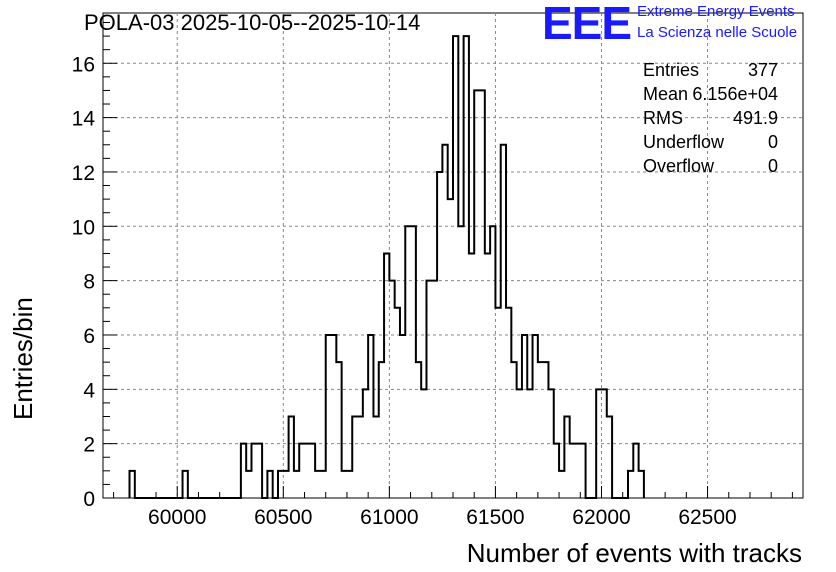 The image size is (836, 572). Describe the element at coordinates (252, 22) in the screenshot. I see `chart-title: POLA-03 2025-10-05--2025-10-14` at that location.